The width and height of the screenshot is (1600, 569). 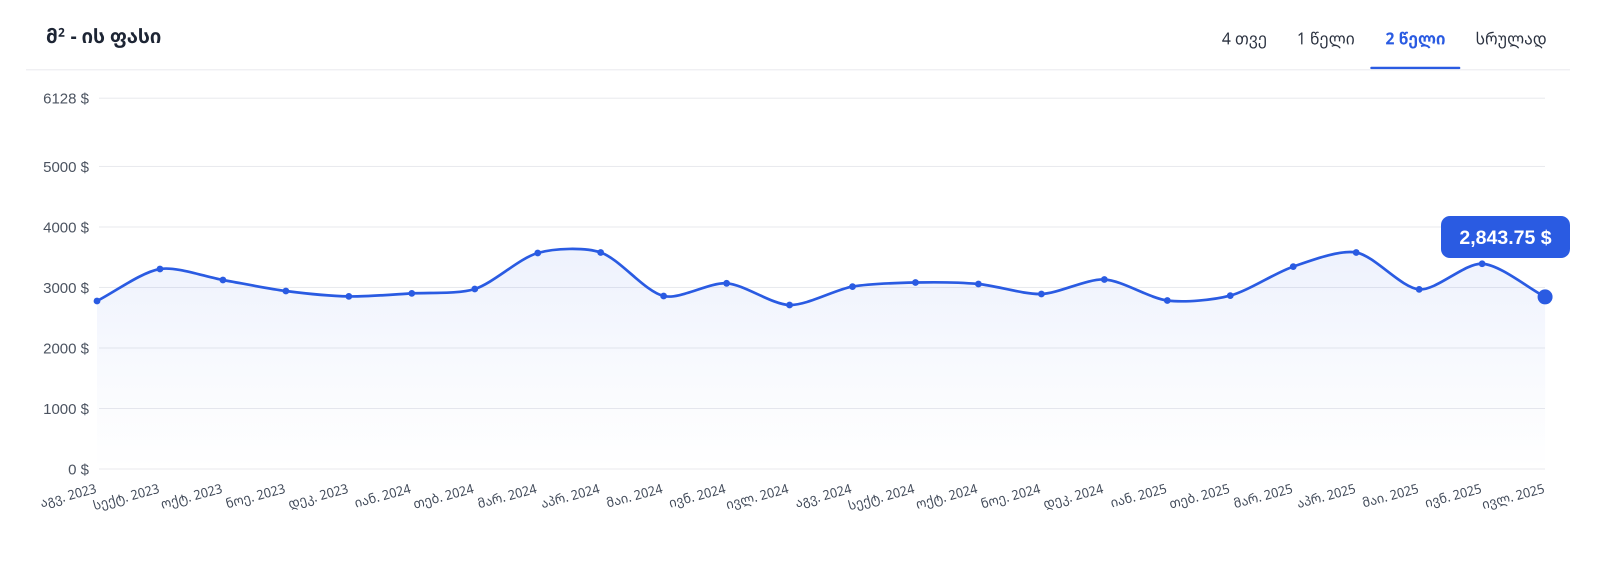 I want to click on svg-text: 2000 $, so click(x=66, y=348).